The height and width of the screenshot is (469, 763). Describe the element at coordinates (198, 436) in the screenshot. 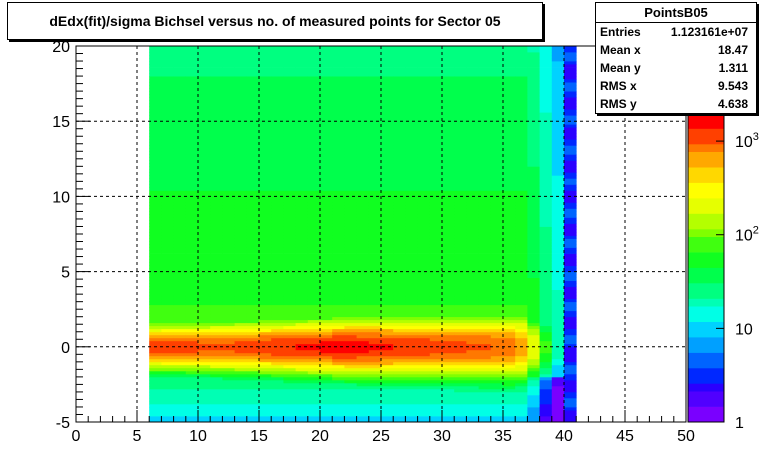

I see `x-tick-label: 10` at that location.